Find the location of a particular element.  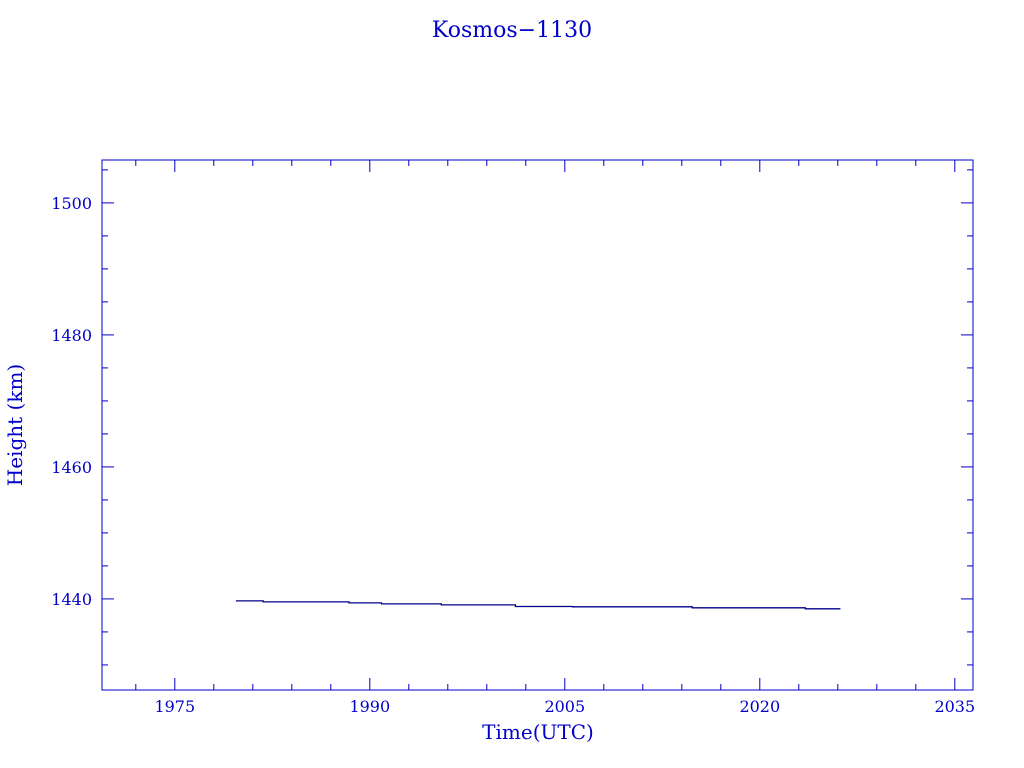

series-group is located at coordinates (538, 605).